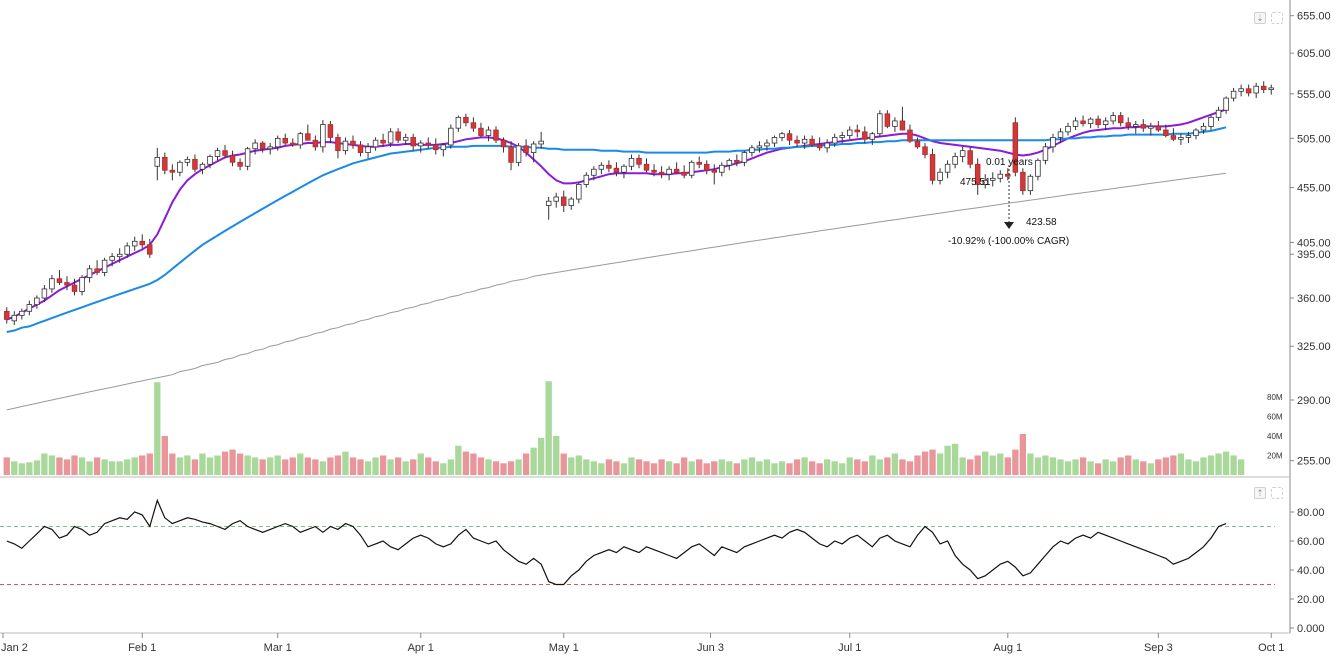 The image size is (1343, 657). I want to click on date-tick-label: Oct 1, so click(1271, 648).